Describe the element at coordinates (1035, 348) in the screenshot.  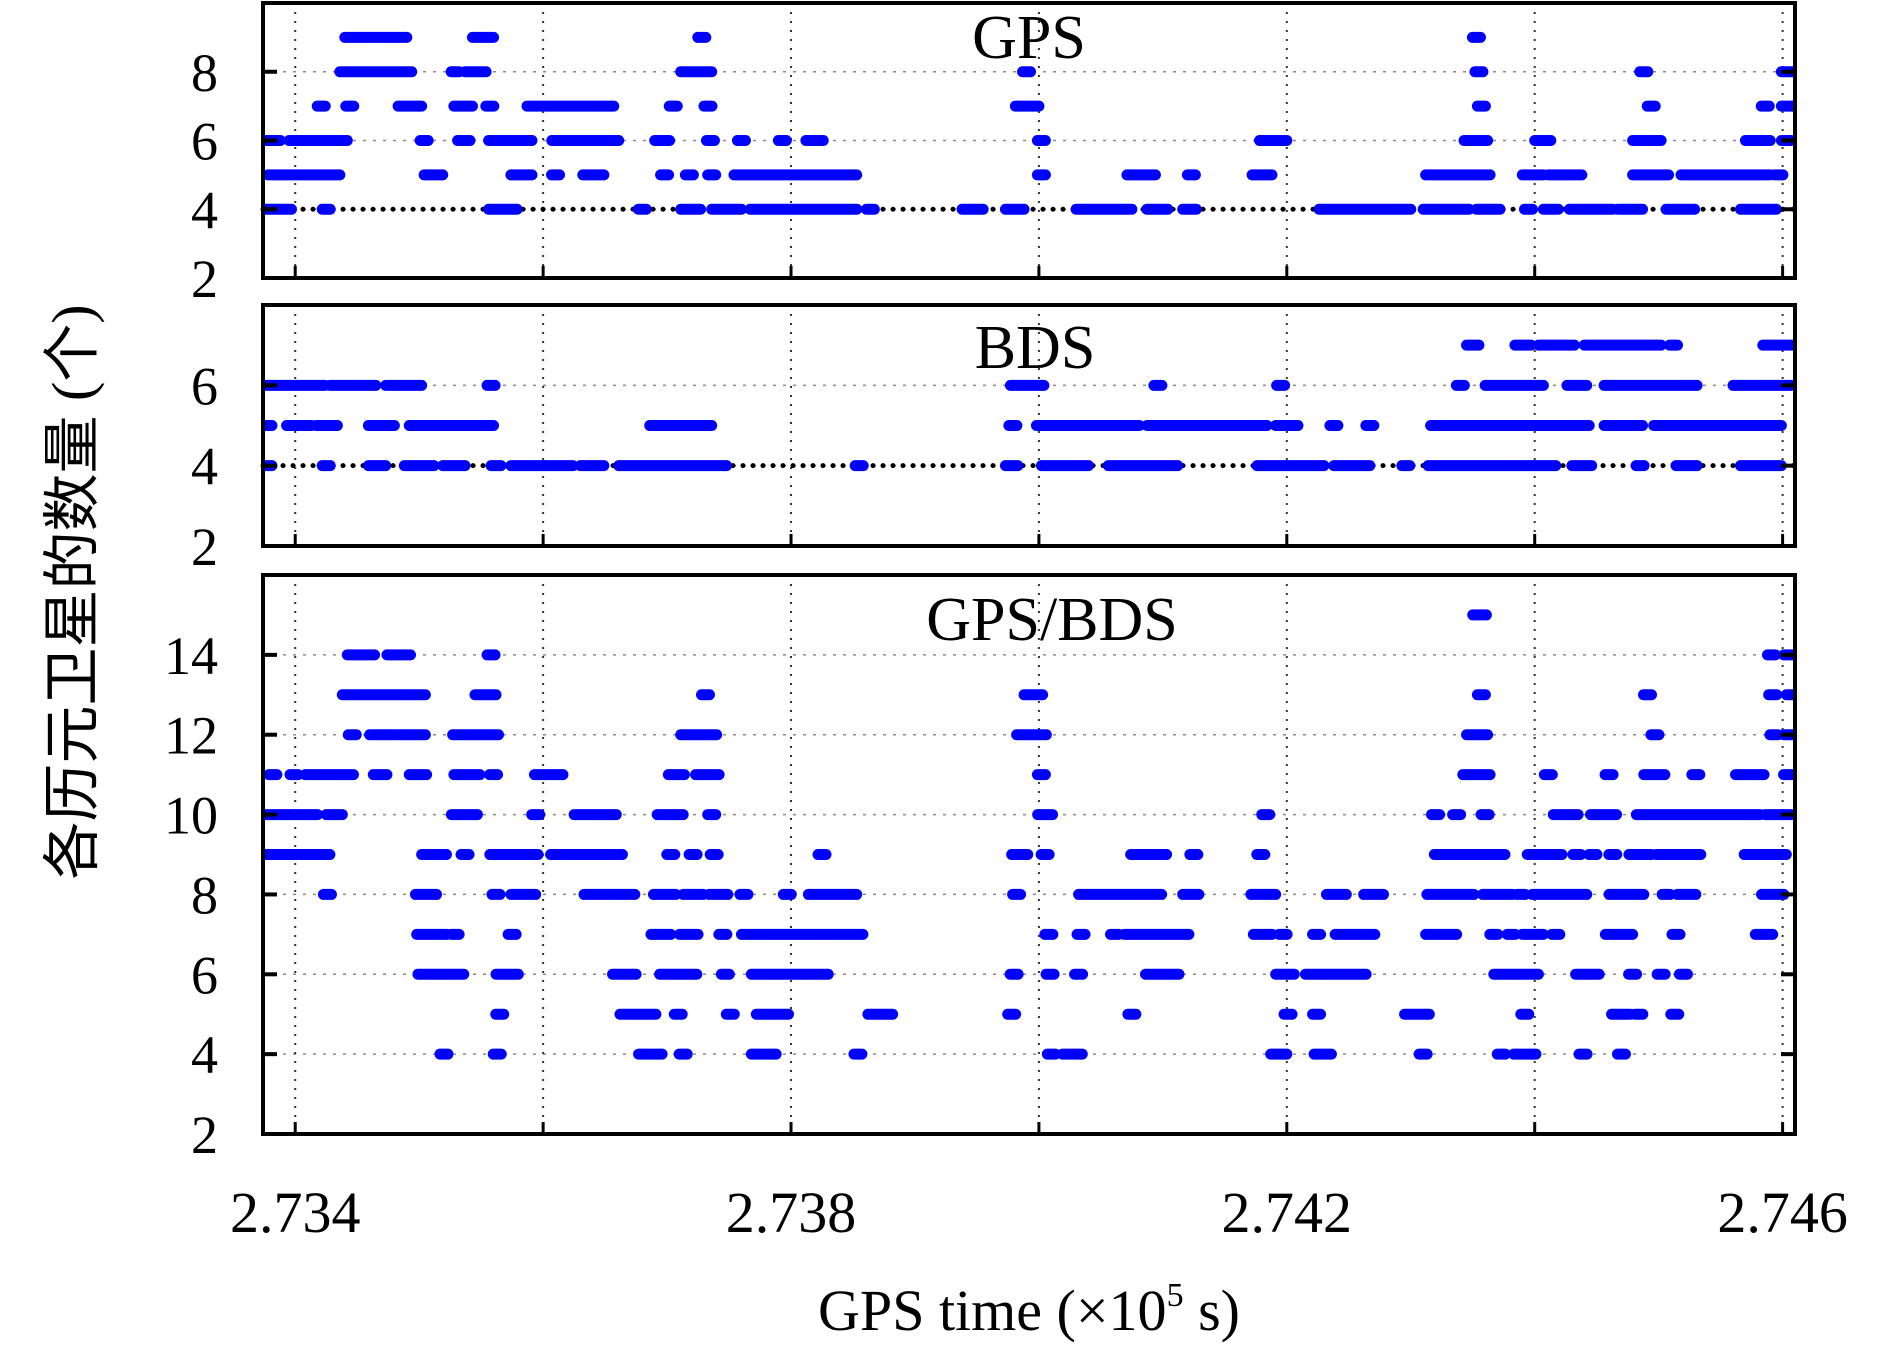
I see `panel-title: BDS` at that location.